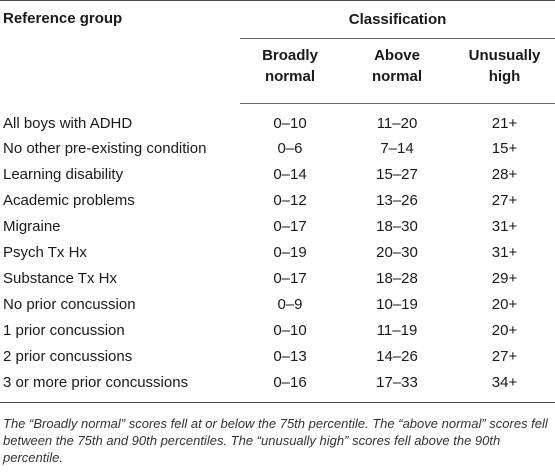 The height and width of the screenshot is (475, 555). What do you see at coordinates (289, 76) in the screenshot?
I see `broadly-normal-header-line2: normal` at bounding box center [289, 76].